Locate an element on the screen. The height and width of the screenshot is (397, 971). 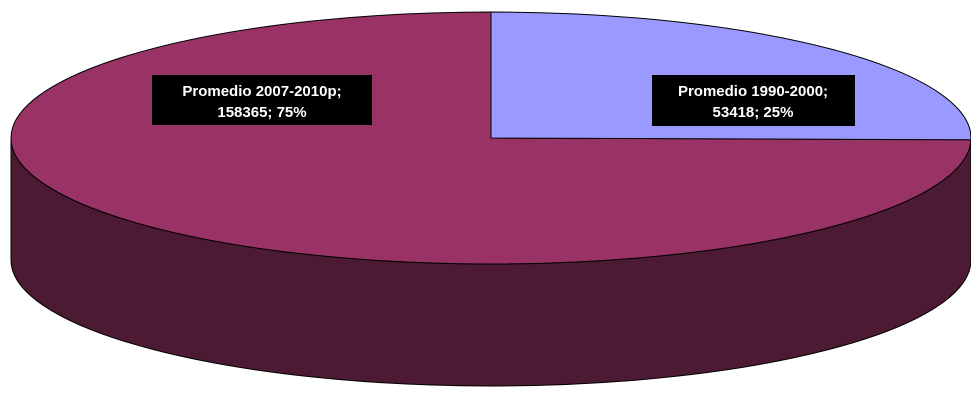
slice-label-1990-2000: Promedio 1990-2000; 53418; 25% is located at coordinates (753, 100).